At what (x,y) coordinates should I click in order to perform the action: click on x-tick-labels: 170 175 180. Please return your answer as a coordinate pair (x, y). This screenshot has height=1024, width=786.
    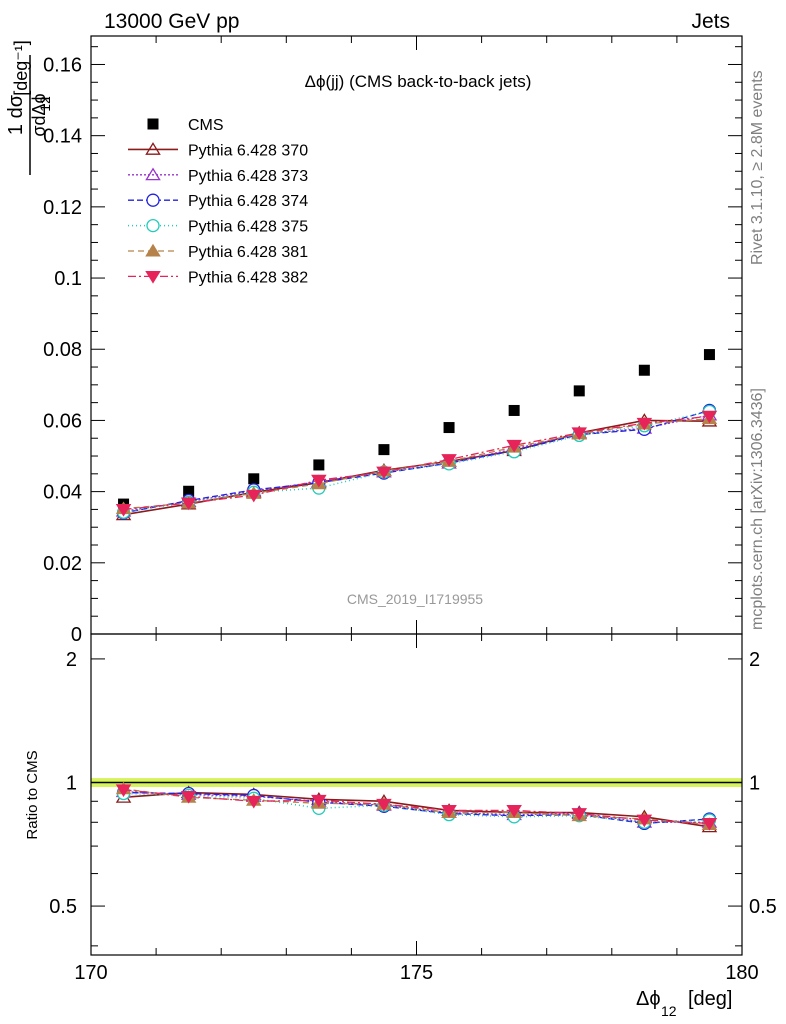
    Looking at the image, I should click on (416, 973).